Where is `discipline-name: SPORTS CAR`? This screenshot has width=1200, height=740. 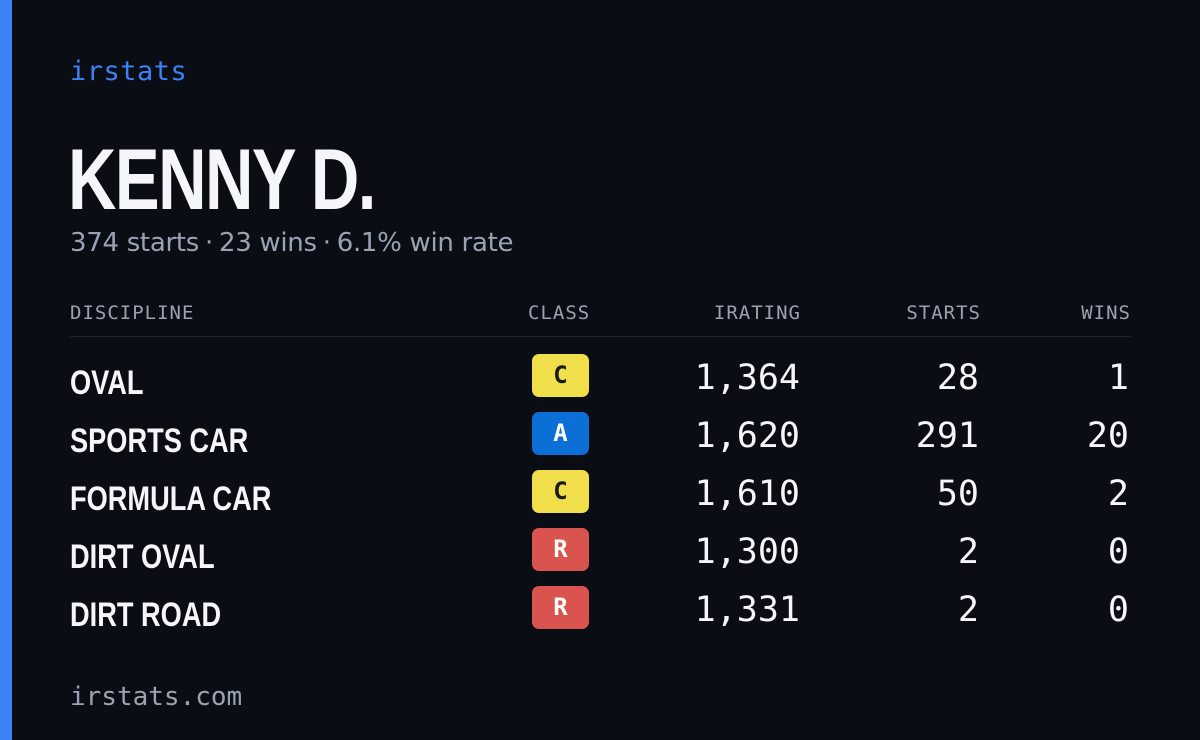
discipline-name: SPORTS CAR is located at coordinates (159, 441).